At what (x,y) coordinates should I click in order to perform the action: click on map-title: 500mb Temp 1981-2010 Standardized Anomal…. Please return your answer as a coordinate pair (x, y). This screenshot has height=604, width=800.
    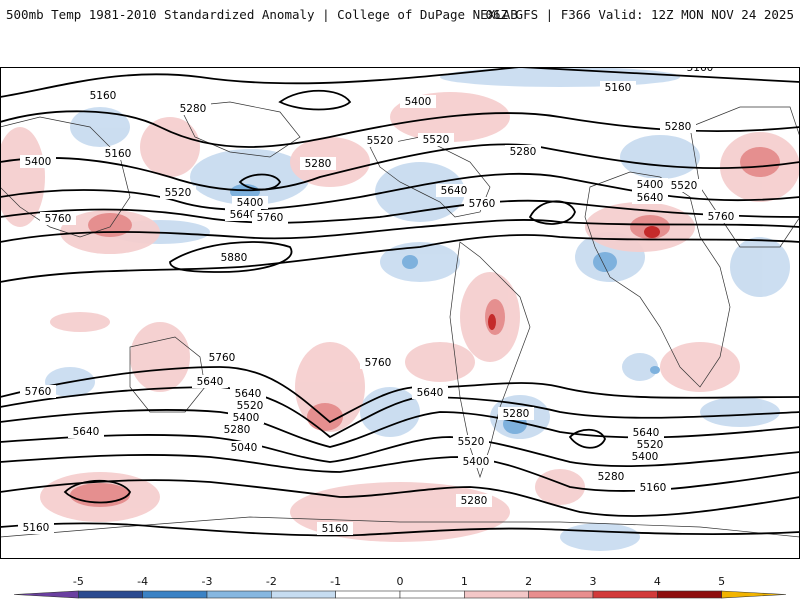
    Looking at the image, I should click on (262, 14).